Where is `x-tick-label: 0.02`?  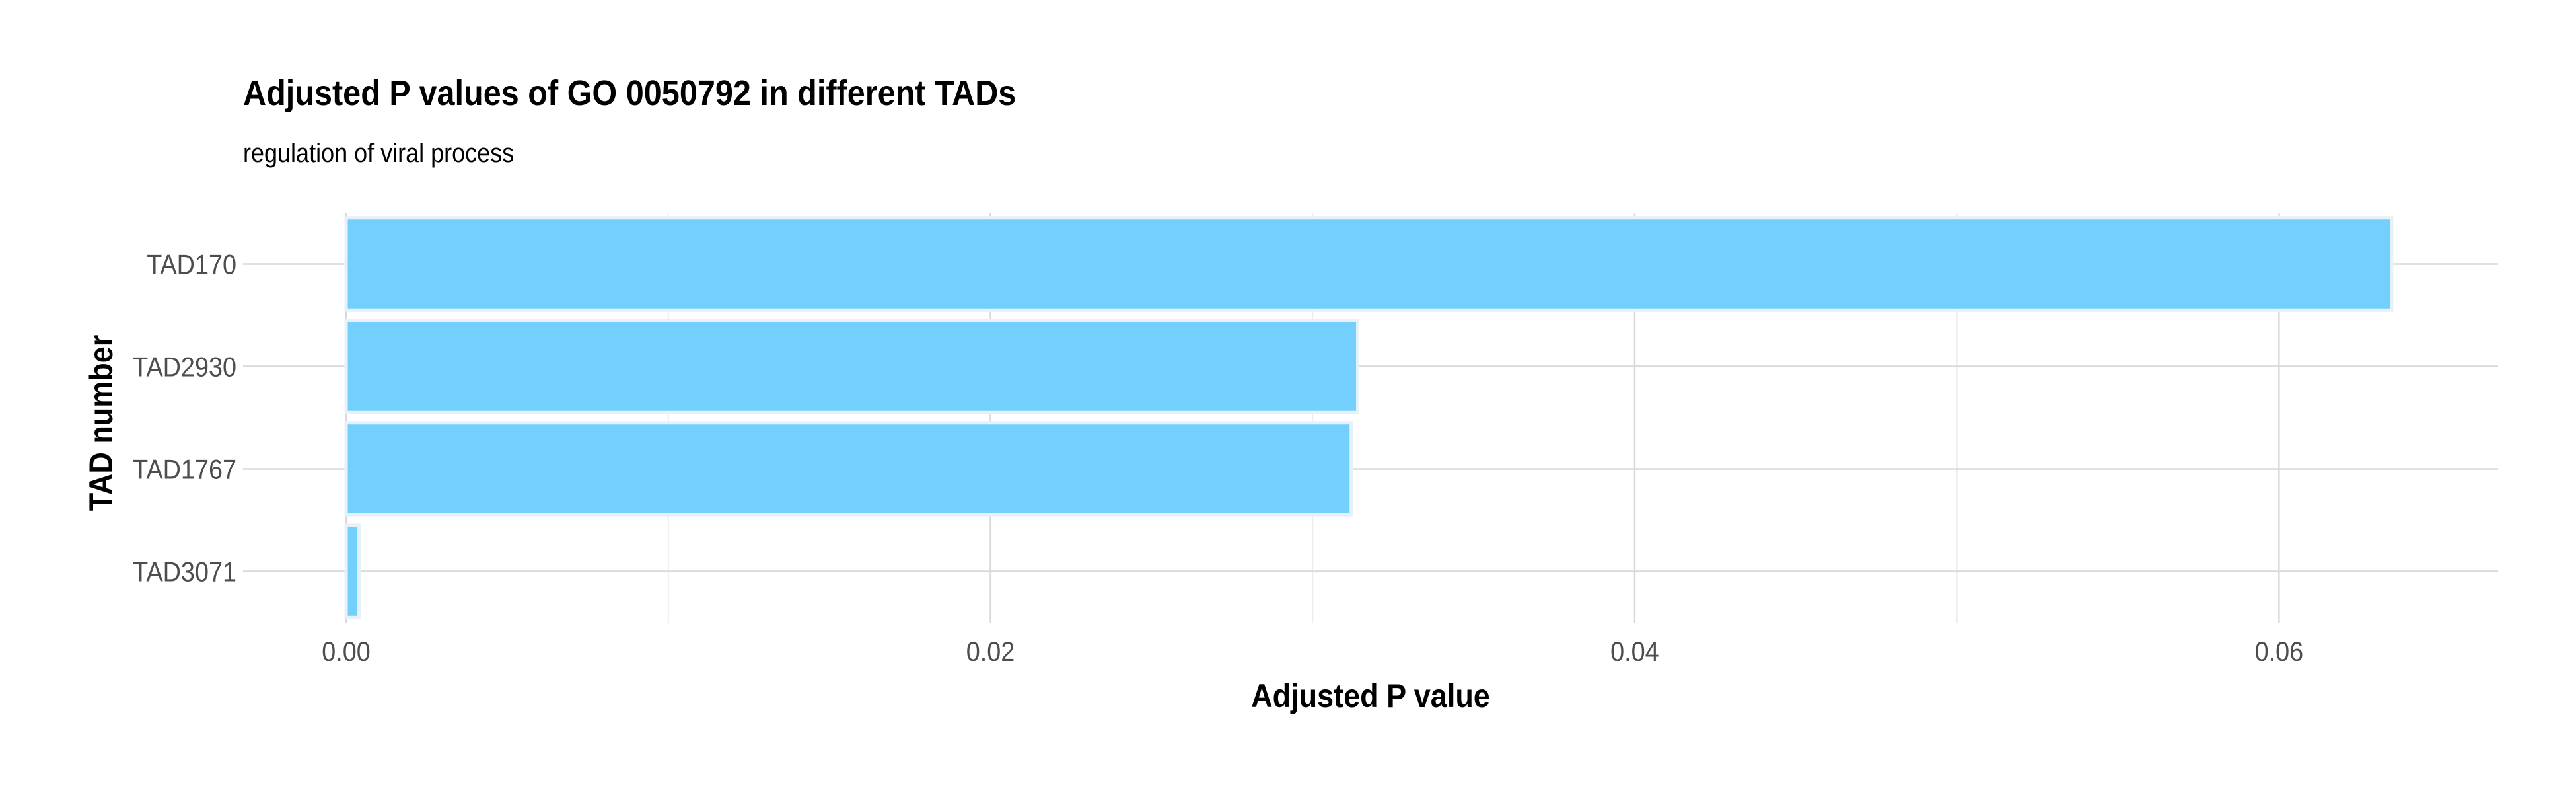
x-tick-label: 0.02 is located at coordinates (990, 652).